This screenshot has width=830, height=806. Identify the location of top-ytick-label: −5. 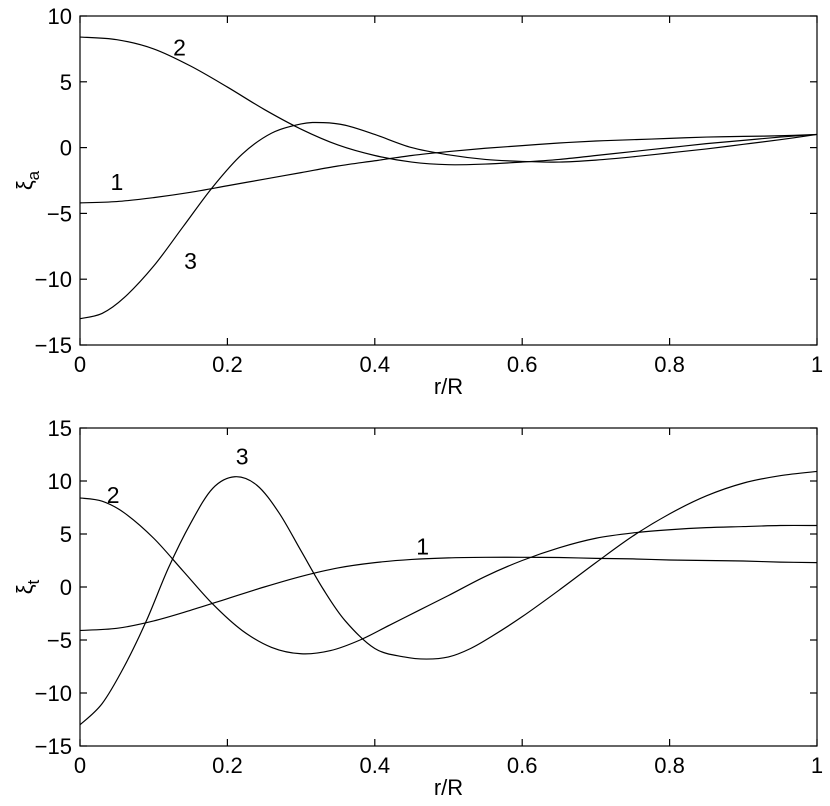
(59, 213).